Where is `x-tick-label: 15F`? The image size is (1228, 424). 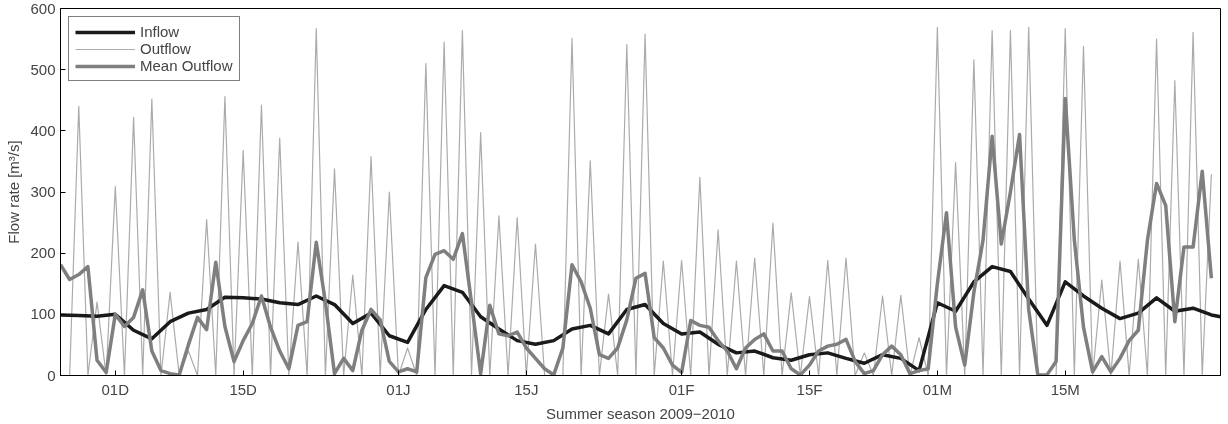
x-tick-label: 15F is located at coordinates (809, 389).